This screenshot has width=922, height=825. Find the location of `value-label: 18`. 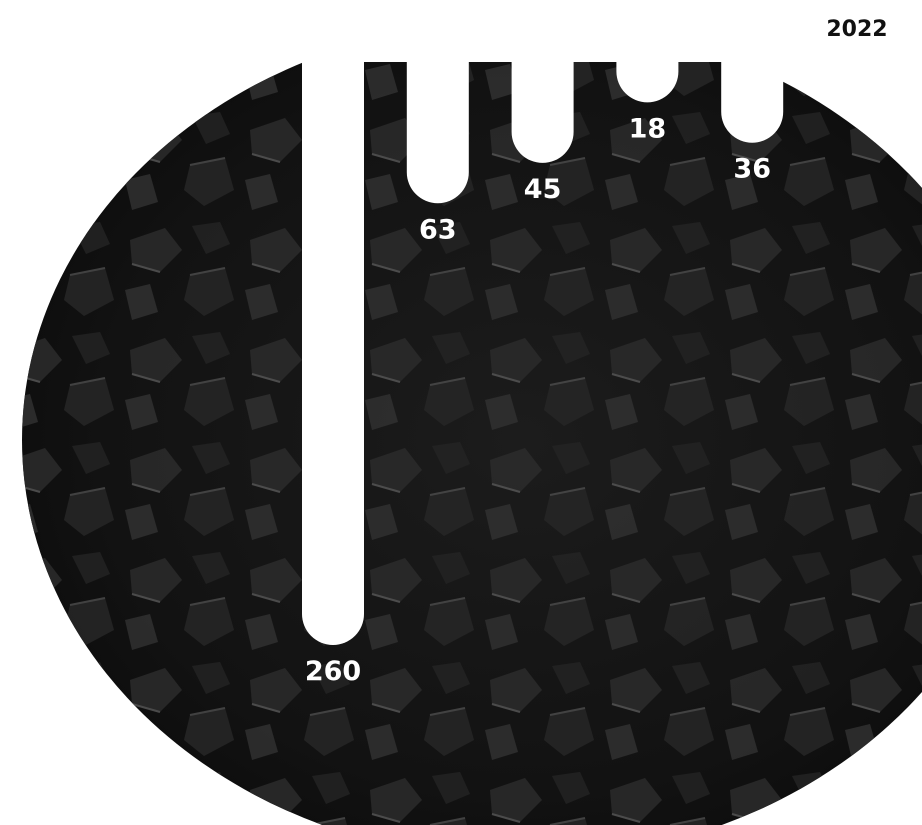

value-label: 18 is located at coordinates (648, 128).